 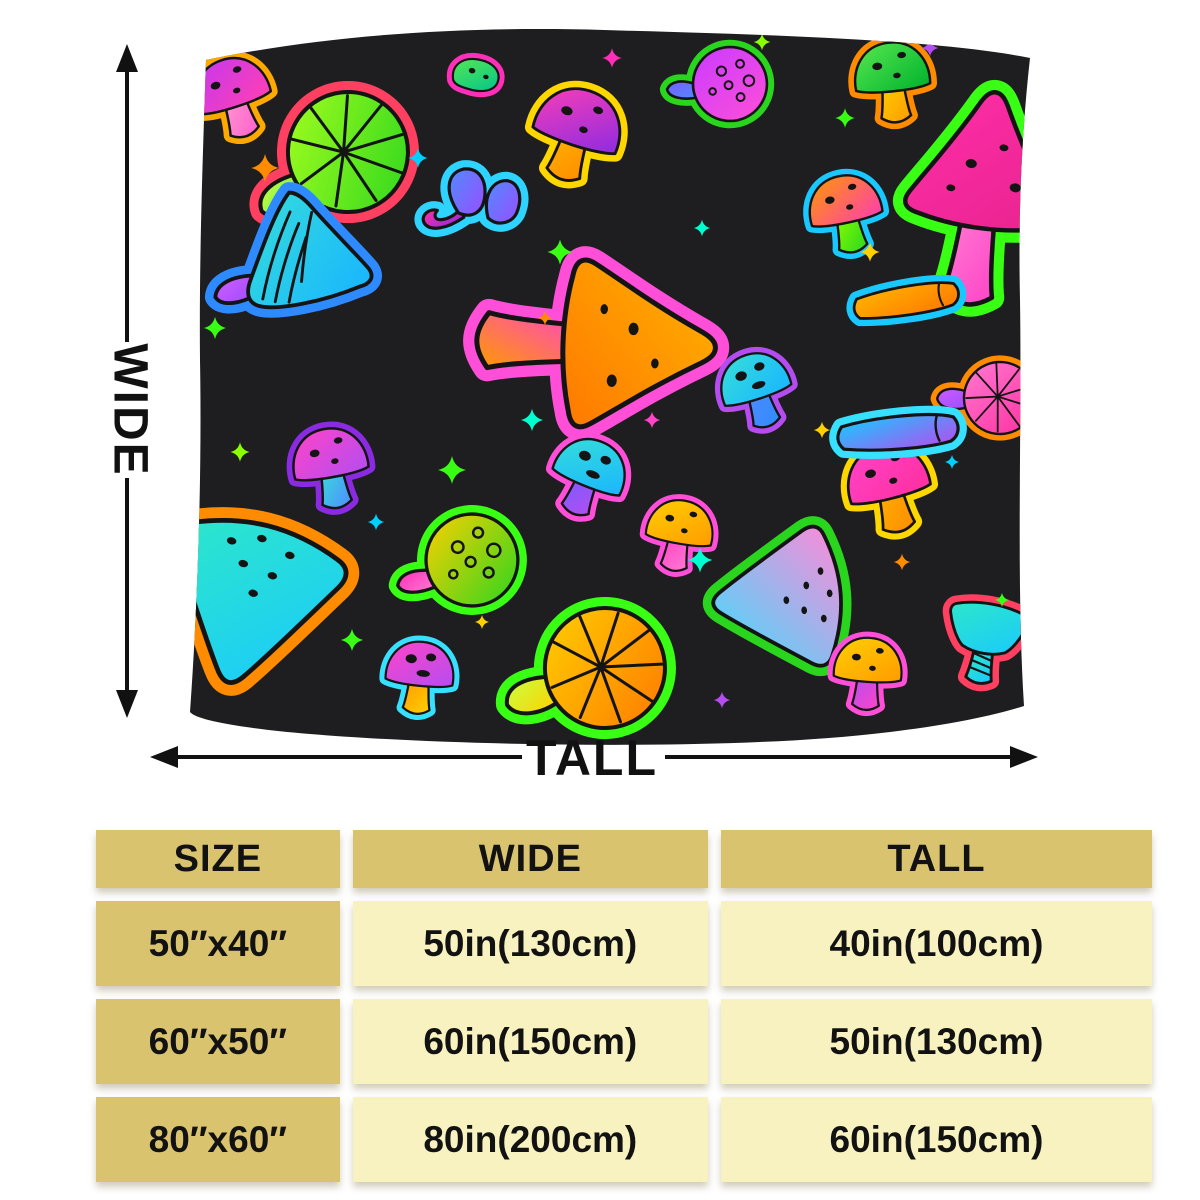 I want to click on tall-arrow, so click(x=594, y=757).